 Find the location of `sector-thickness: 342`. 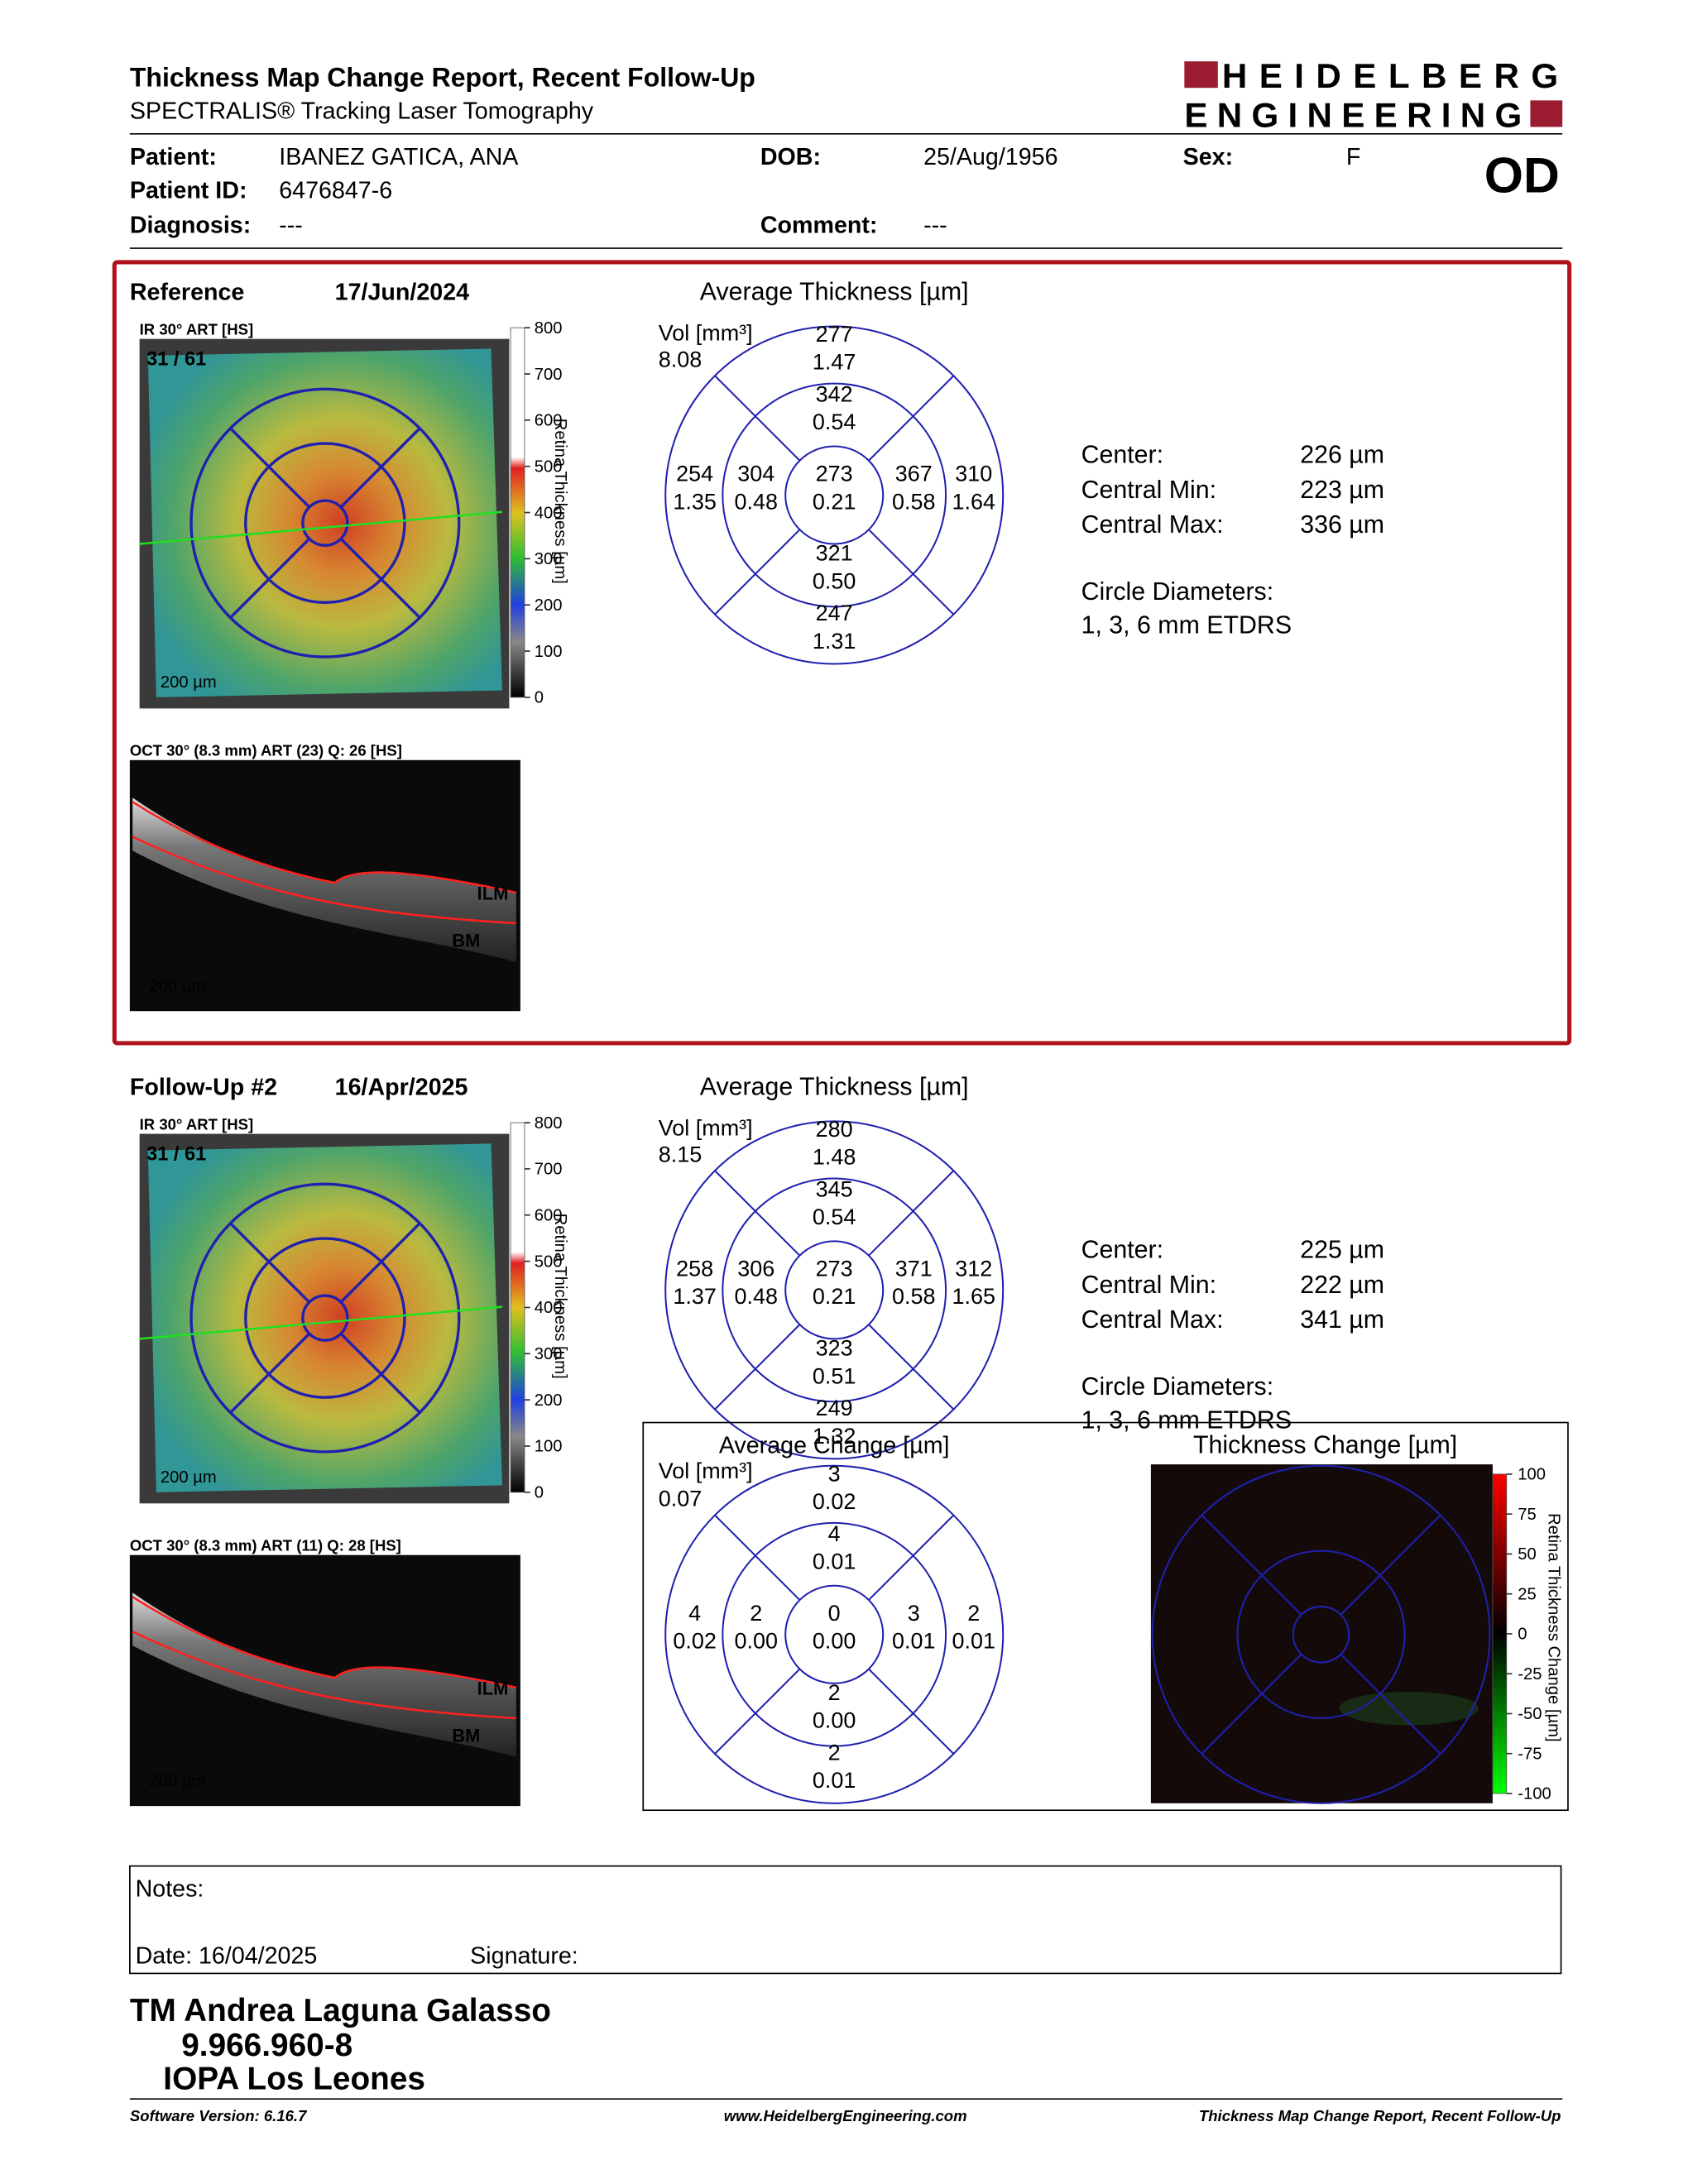

sector-thickness: 342 is located at coordinates (834, 394).